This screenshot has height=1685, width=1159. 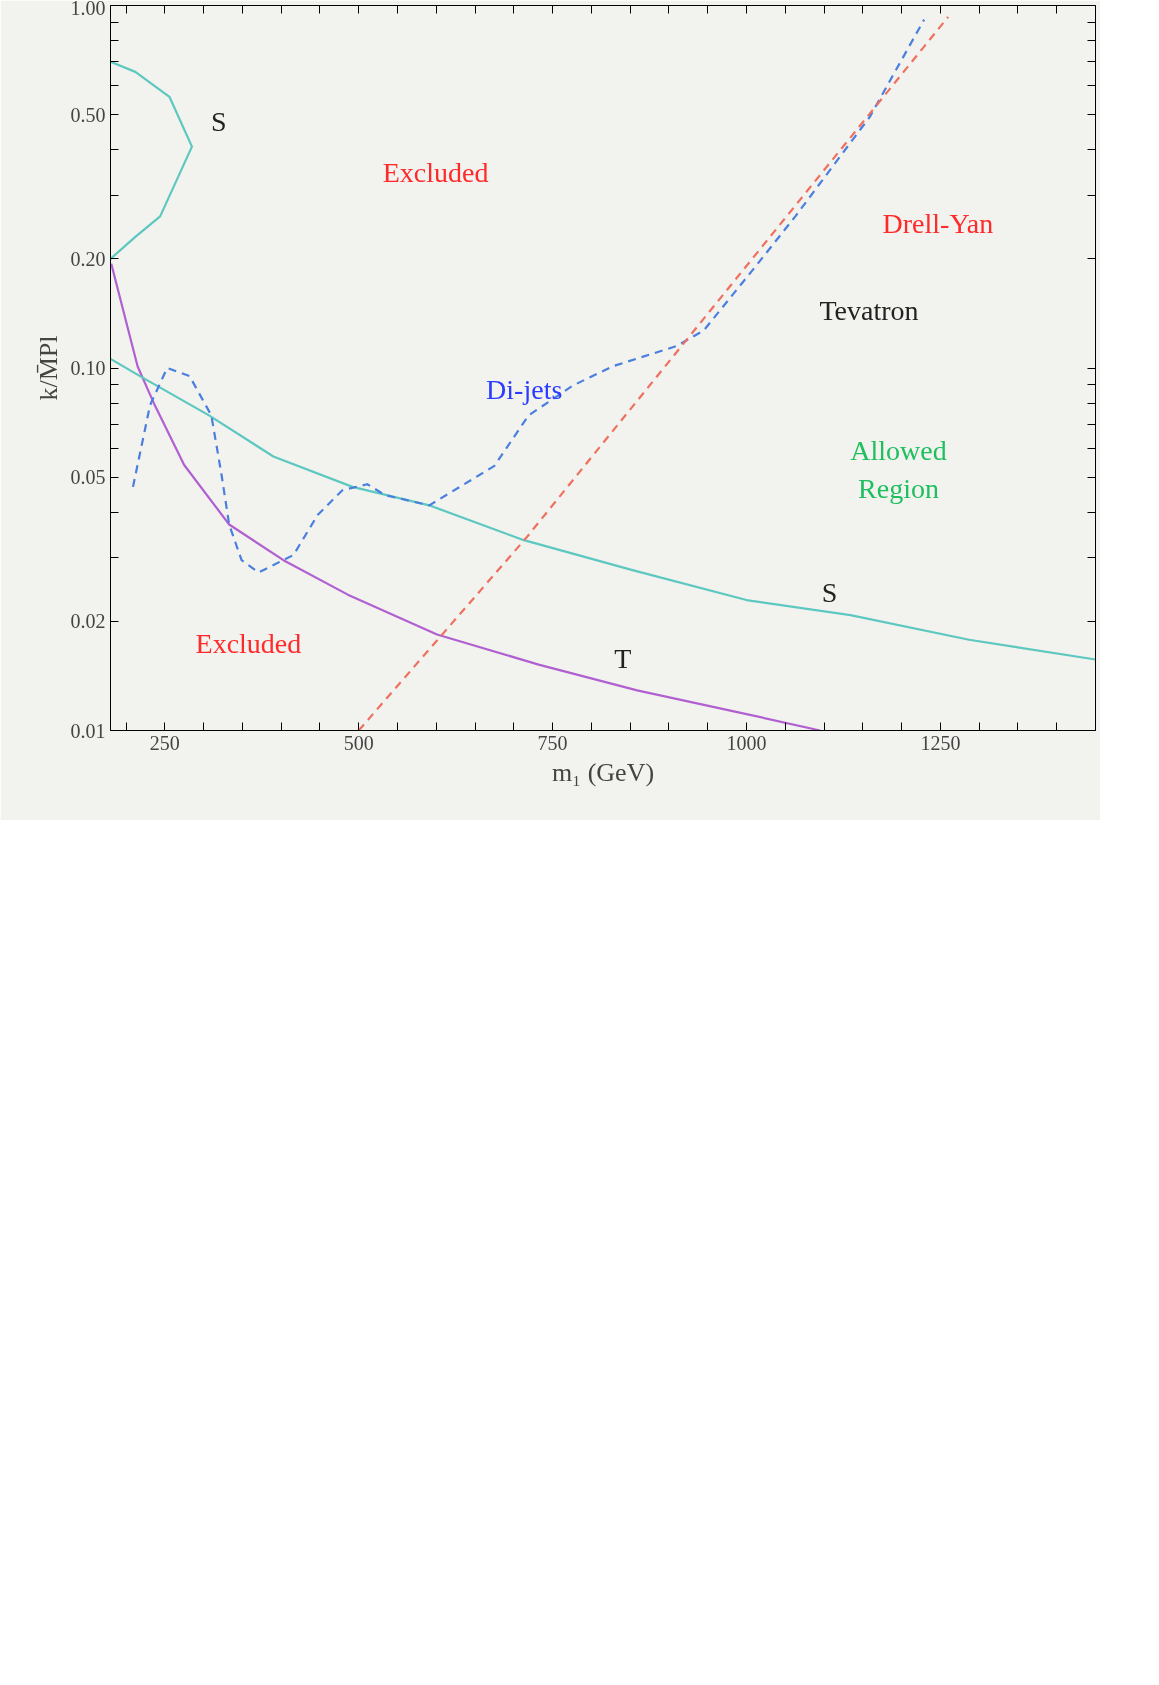 What do you see at coordinates (898, 469) in the screenshot?
I see `annotation: Allowed Region` at bounding box center [898, 469].